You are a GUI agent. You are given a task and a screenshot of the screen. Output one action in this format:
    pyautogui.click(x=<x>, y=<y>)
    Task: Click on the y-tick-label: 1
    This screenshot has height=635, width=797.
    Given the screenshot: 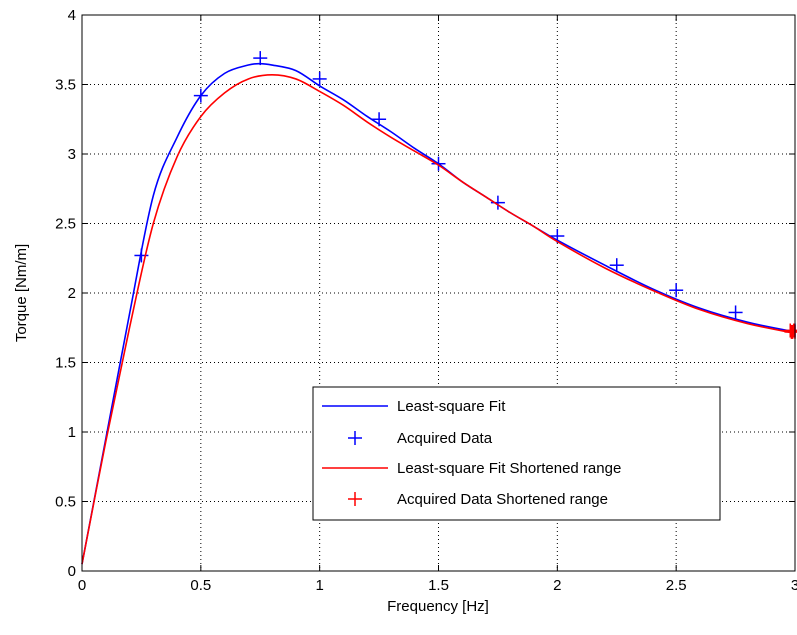 What is the action you would take?
    pyautogui.click(x=72, y=432)
    